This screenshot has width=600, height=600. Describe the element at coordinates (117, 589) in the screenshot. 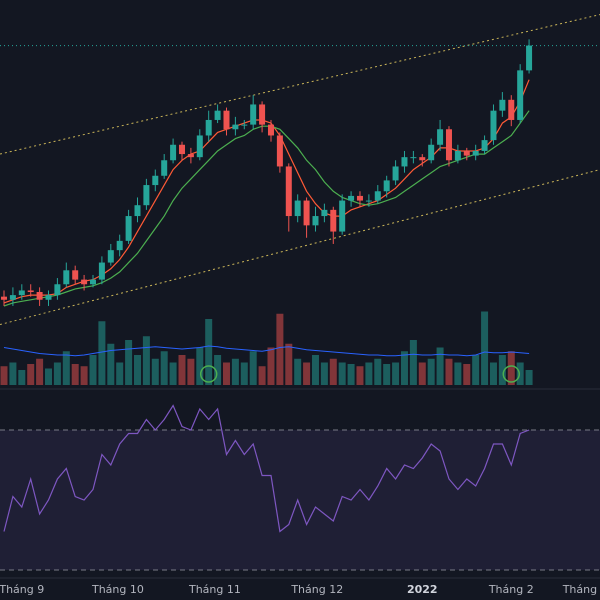

I see `x-tick-label: Tháng 10` at that location.